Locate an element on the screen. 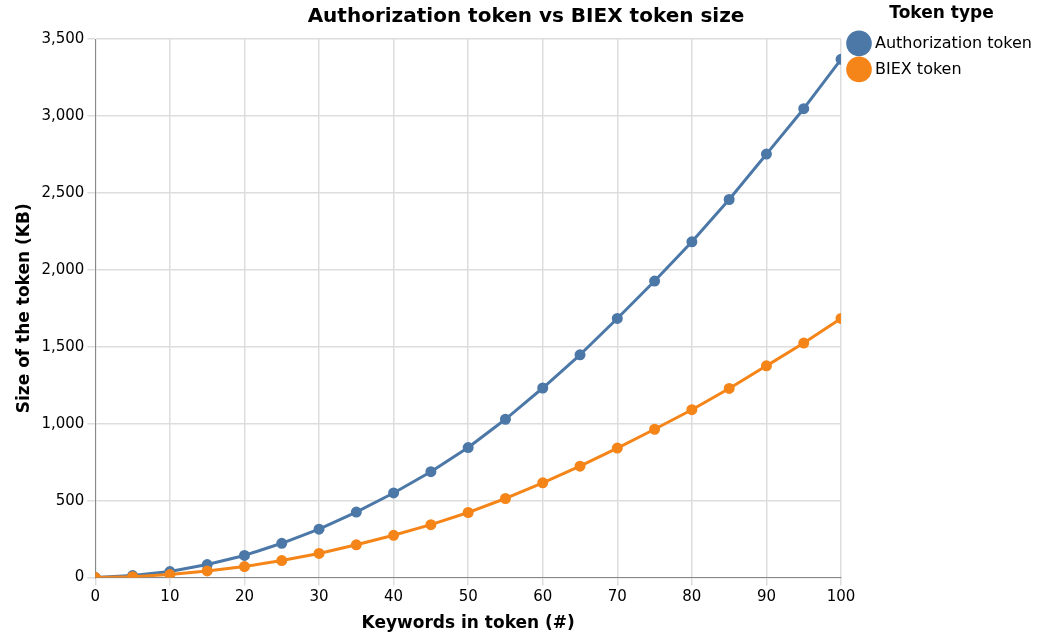 The width and height of the screenshot is (1062, 643). y-tick-label: 1,000 is located at coordinates (63, 422).